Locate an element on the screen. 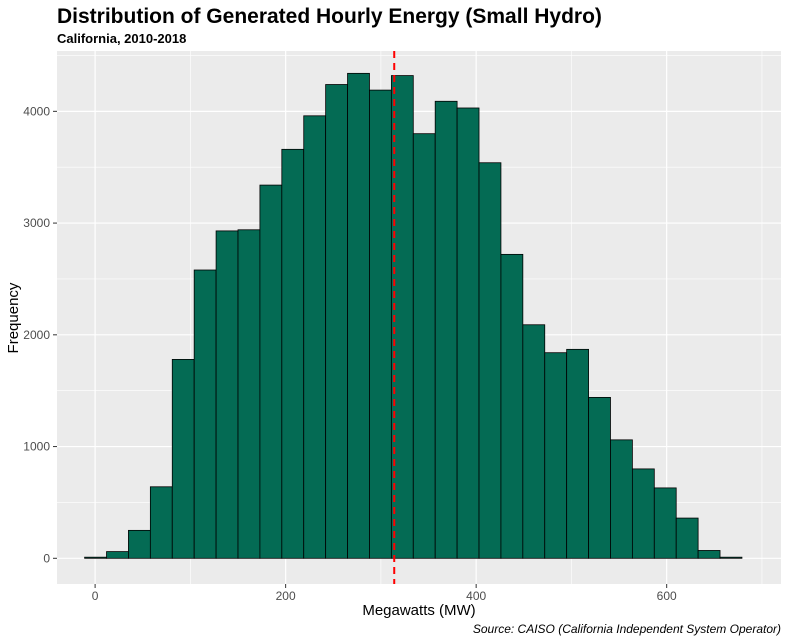 The height and width of the screenshot is (643, 789). y-tick-label: 3000 is located at coordinates (36, 223).